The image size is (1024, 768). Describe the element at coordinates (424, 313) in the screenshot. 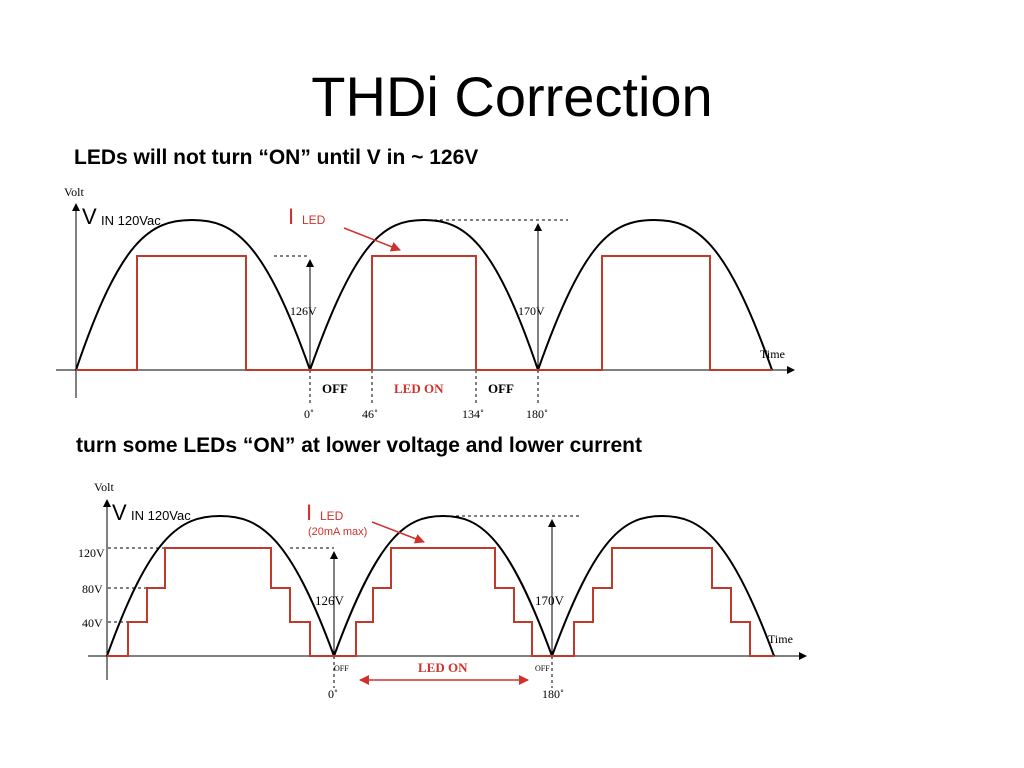

I see `top-led-current-waveform` at that location.